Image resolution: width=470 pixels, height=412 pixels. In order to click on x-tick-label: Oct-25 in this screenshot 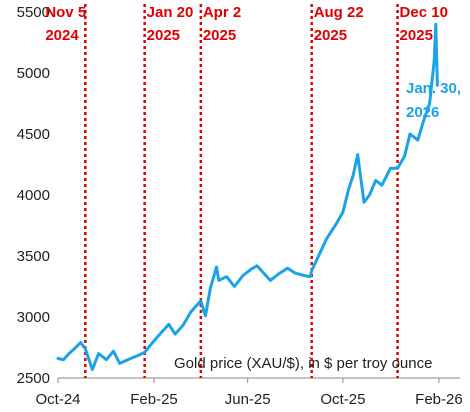, I will do `click(342, 399)`.